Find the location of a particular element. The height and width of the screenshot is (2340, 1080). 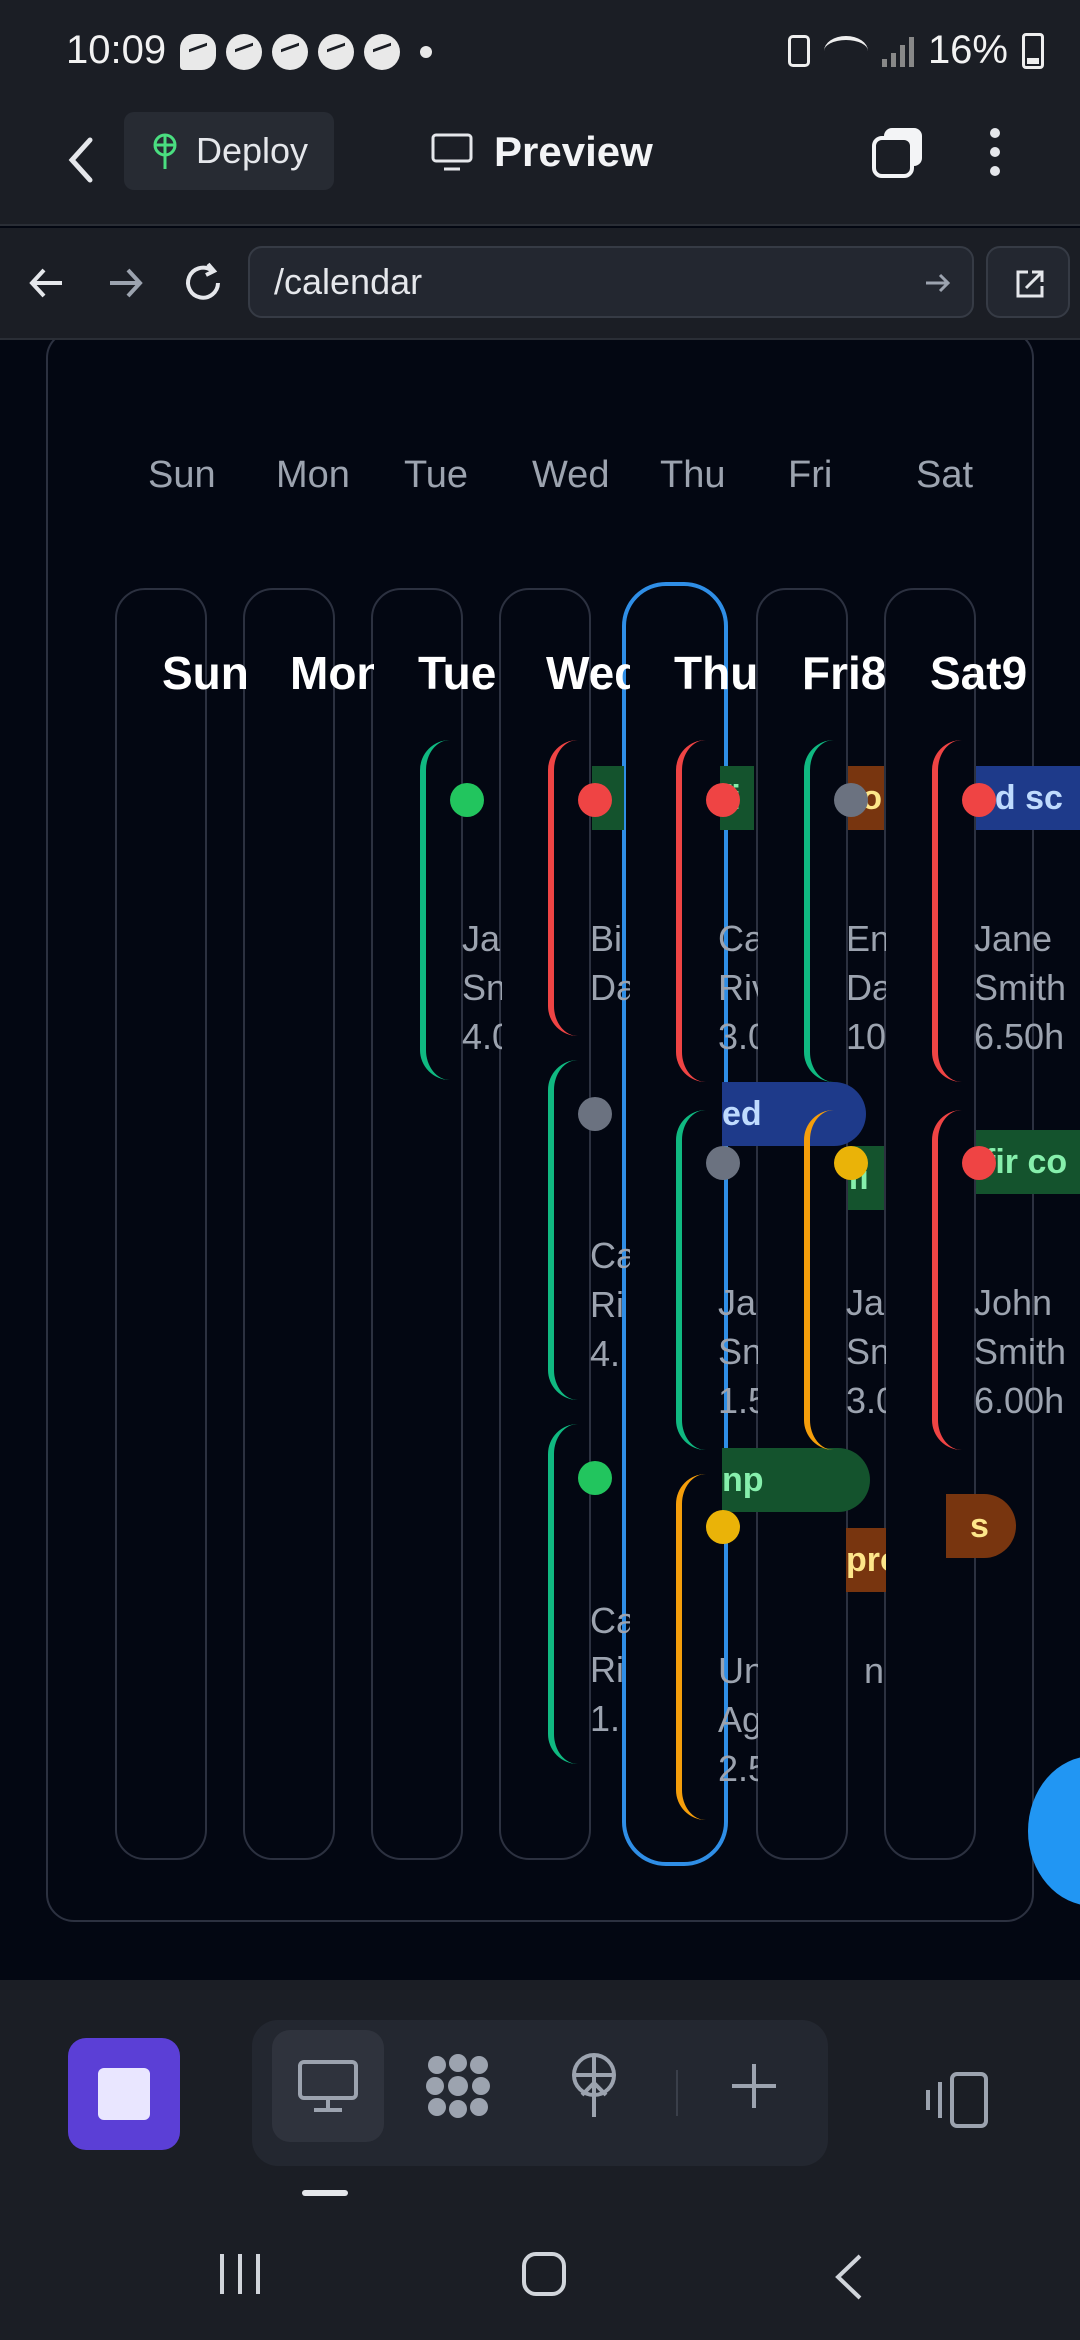

column-title-sat: Sat9 is located at coordinates (979, 673).